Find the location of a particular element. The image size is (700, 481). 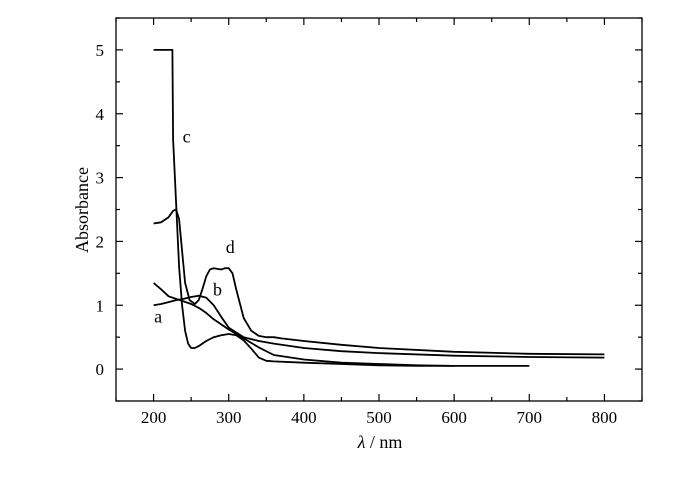

curve-b is located at coordinates (379, 326).